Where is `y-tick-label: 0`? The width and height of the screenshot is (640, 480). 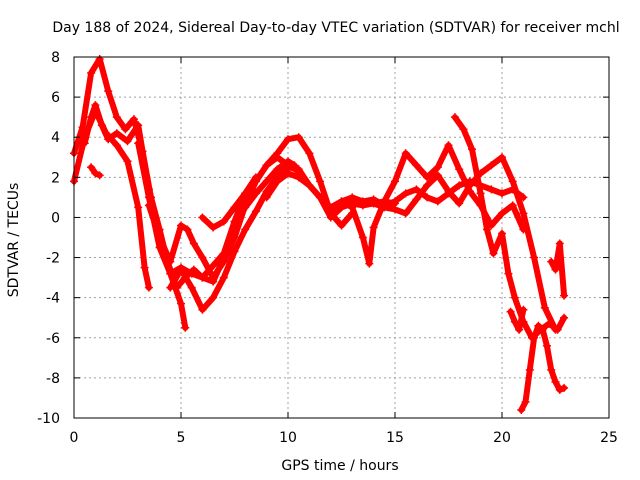
y-tick-label: 0 is located at coordinates (55, 218).